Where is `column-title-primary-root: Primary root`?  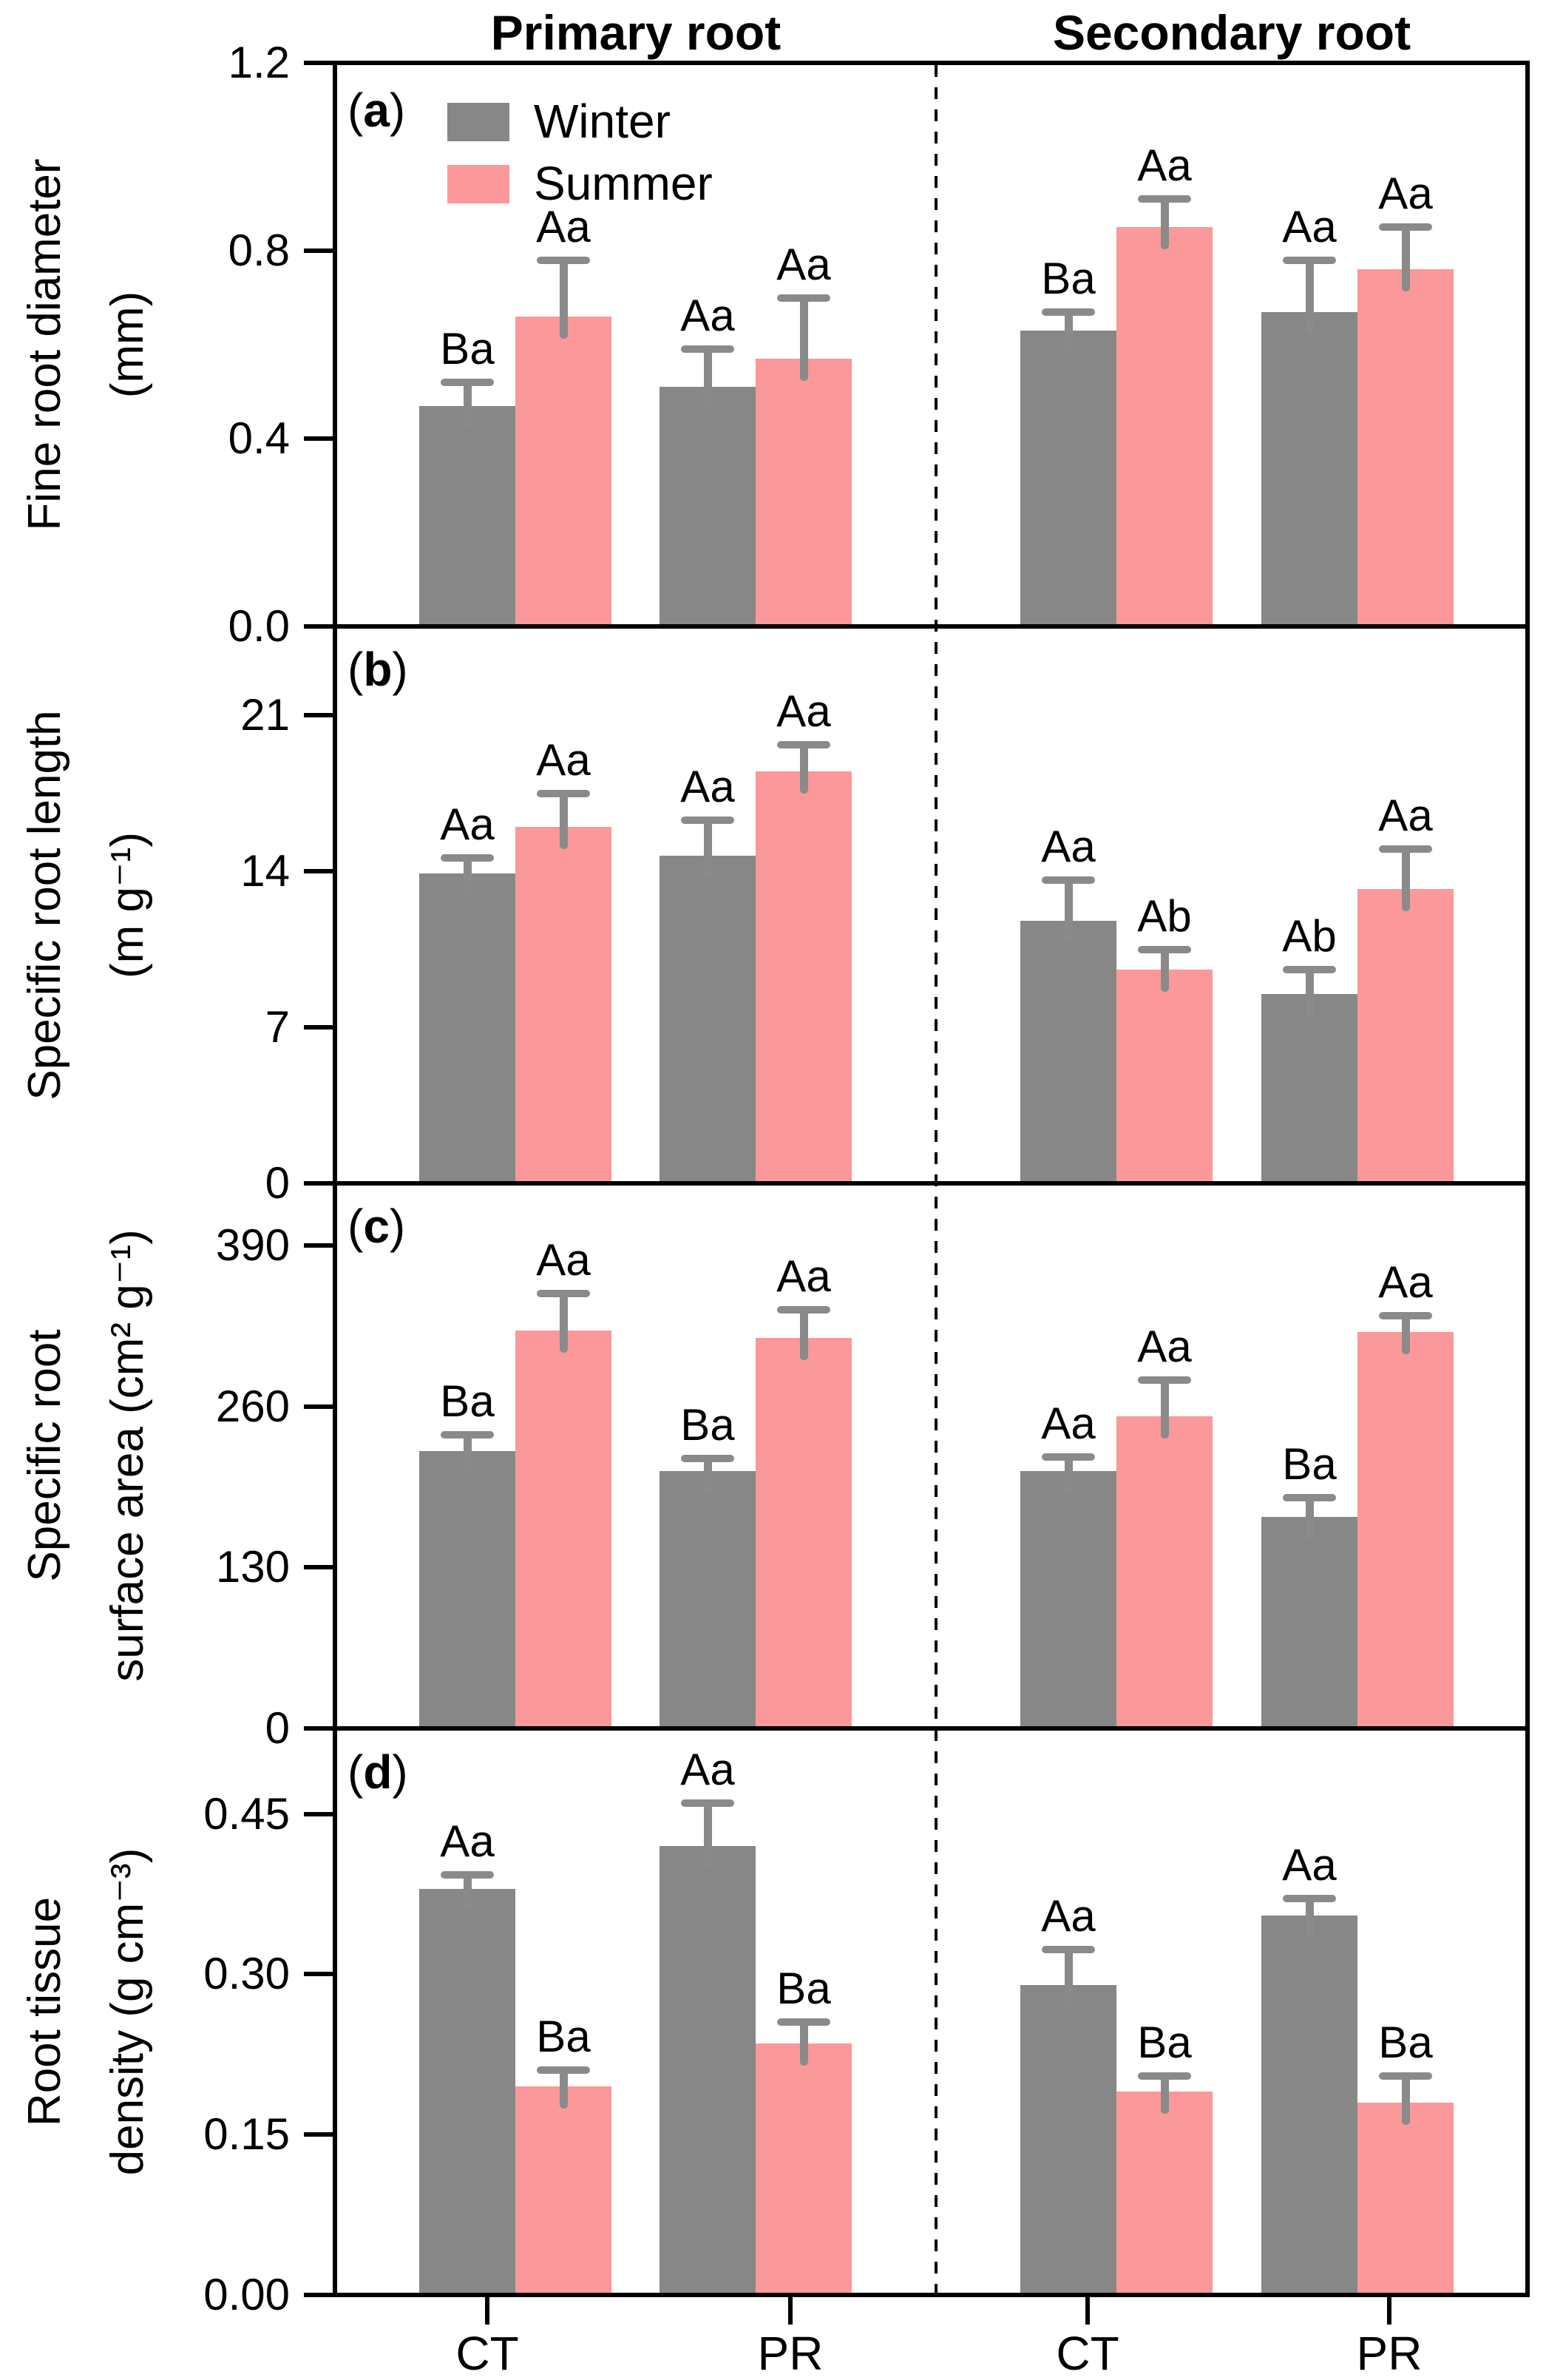
column-title-primary-root: Primary root is located at coordinates (636, 32).